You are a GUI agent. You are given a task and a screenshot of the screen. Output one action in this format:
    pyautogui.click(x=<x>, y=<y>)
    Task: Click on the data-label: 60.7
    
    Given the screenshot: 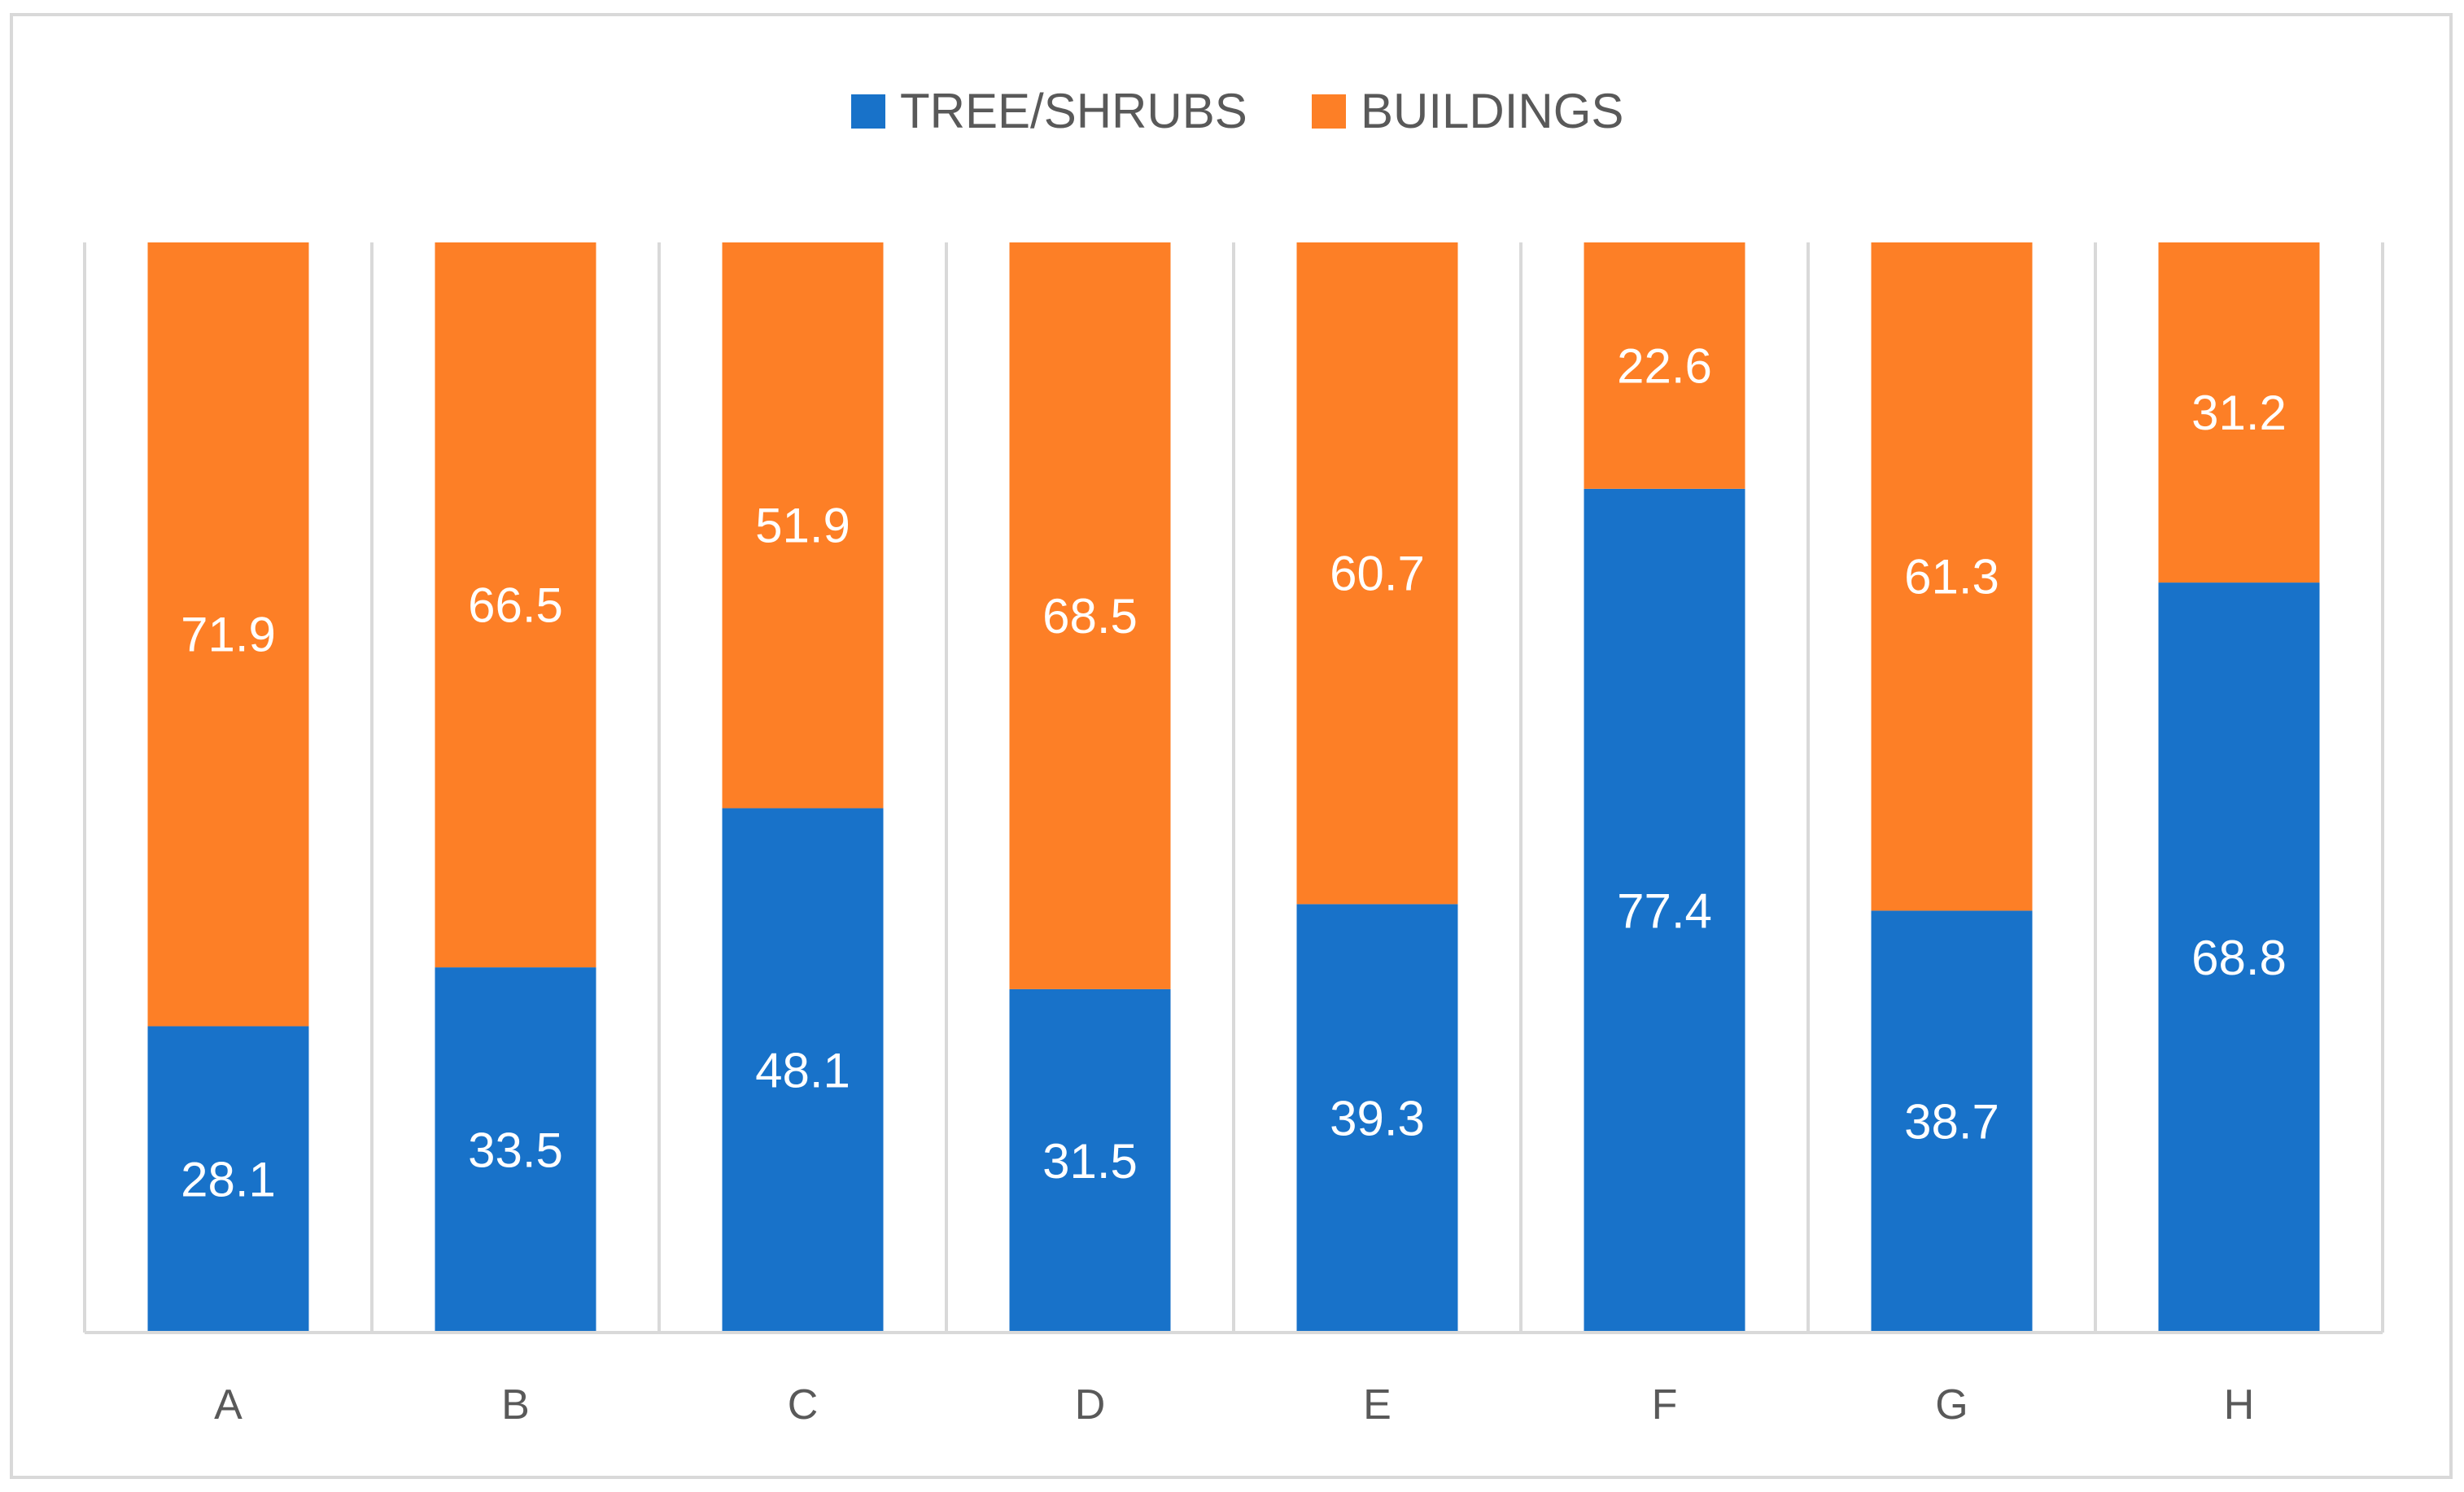 What is the action you would take?
    pyautogui.click(x=1377, y=574)
    